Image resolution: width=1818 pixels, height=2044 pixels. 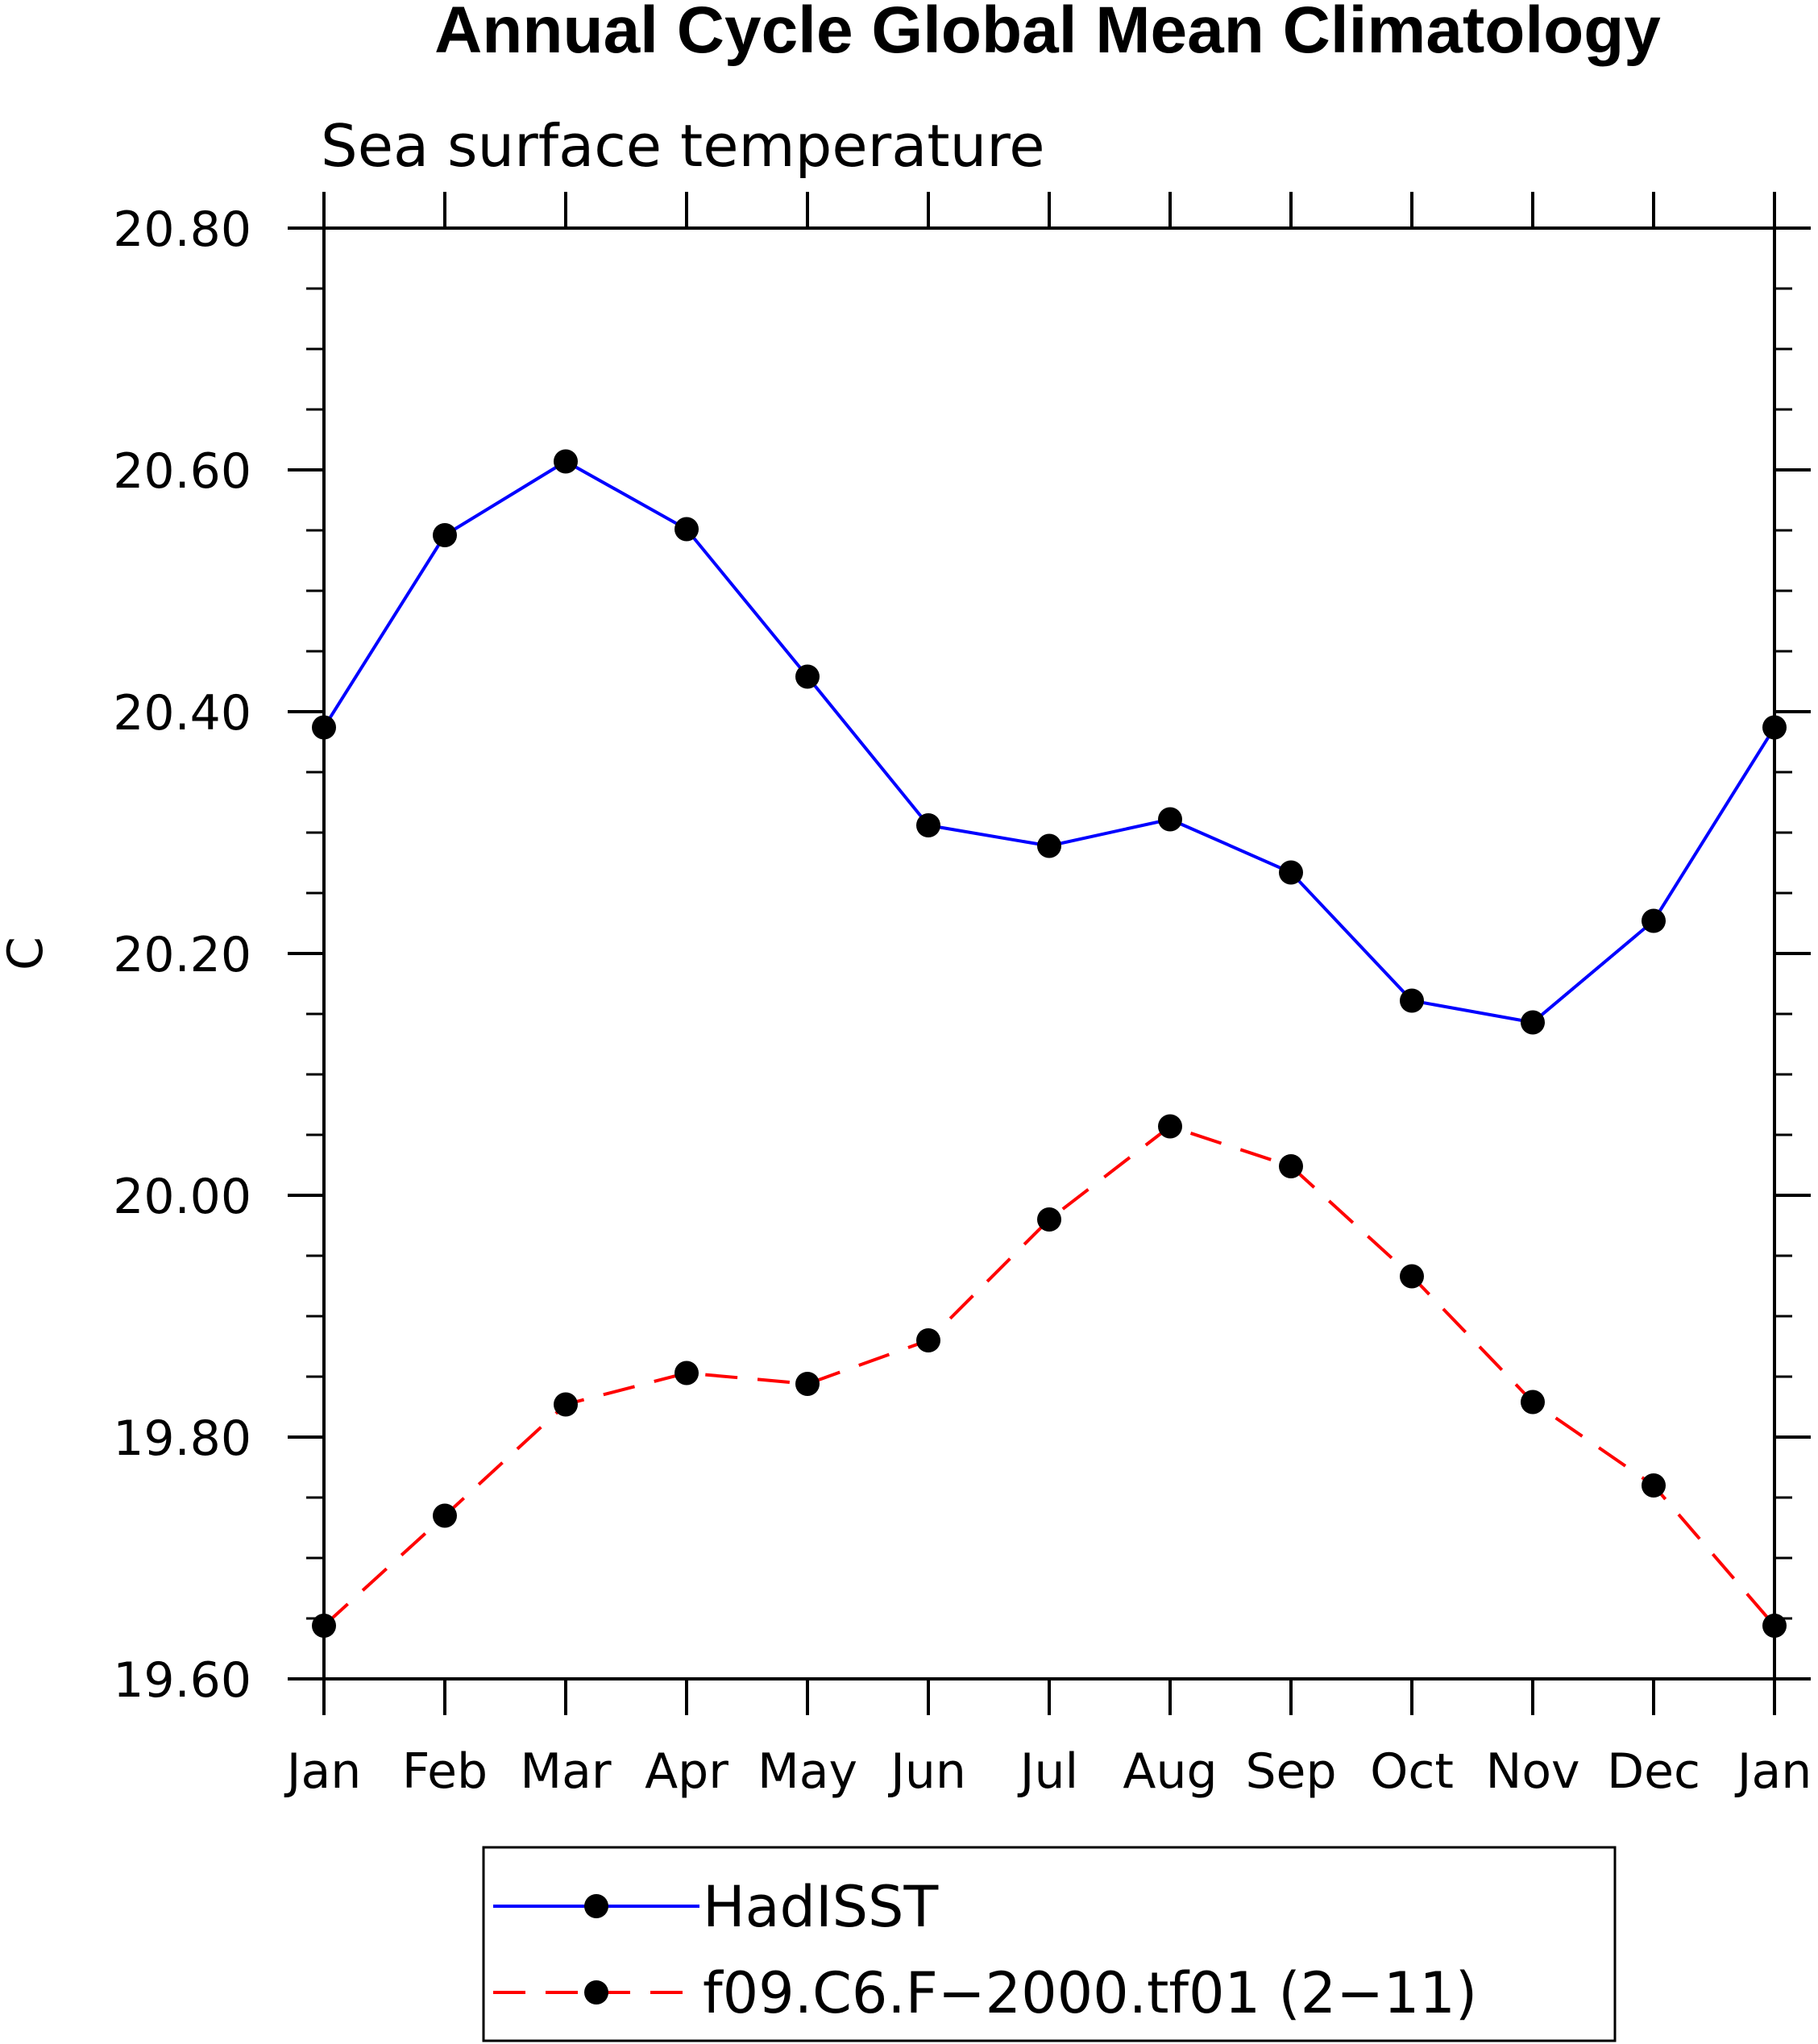 What do you see at coordinates (182, 229) in the screenshot?
I see `y-tick-label: 20.80` at bounding box center [182, 229].